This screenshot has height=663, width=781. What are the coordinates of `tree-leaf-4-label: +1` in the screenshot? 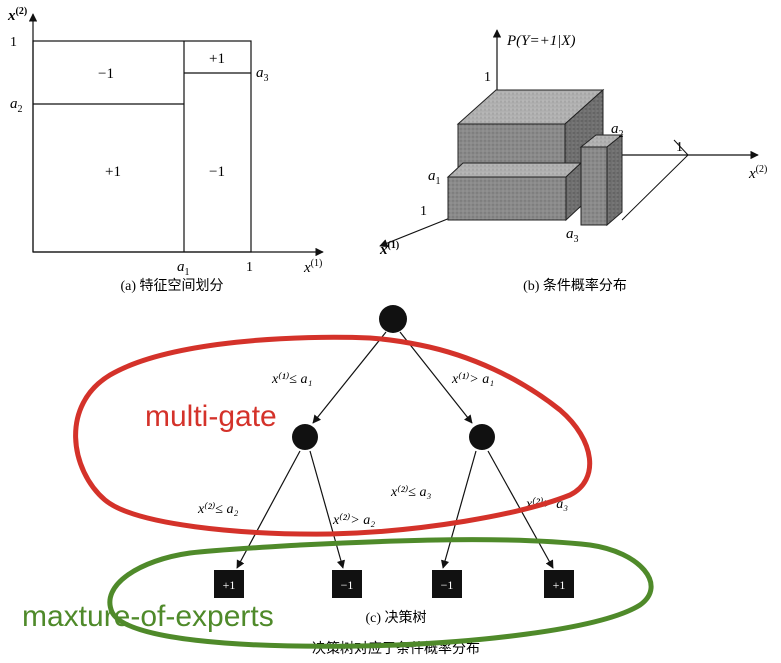 It's located at (559, 585).